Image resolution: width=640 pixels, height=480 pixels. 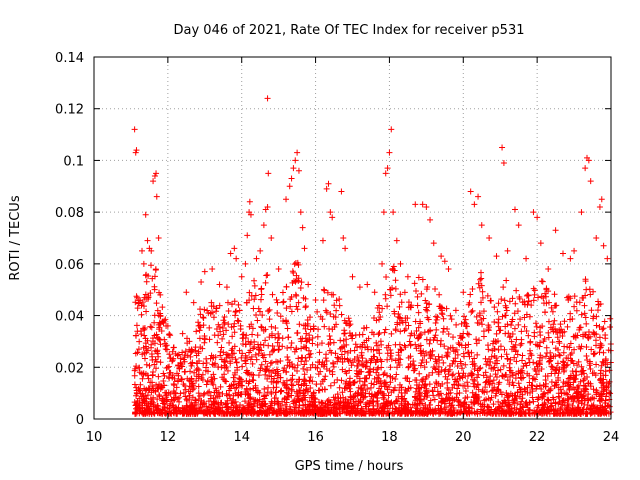 I want to click on x-tick-label: 24, so click(x=611, y=437).